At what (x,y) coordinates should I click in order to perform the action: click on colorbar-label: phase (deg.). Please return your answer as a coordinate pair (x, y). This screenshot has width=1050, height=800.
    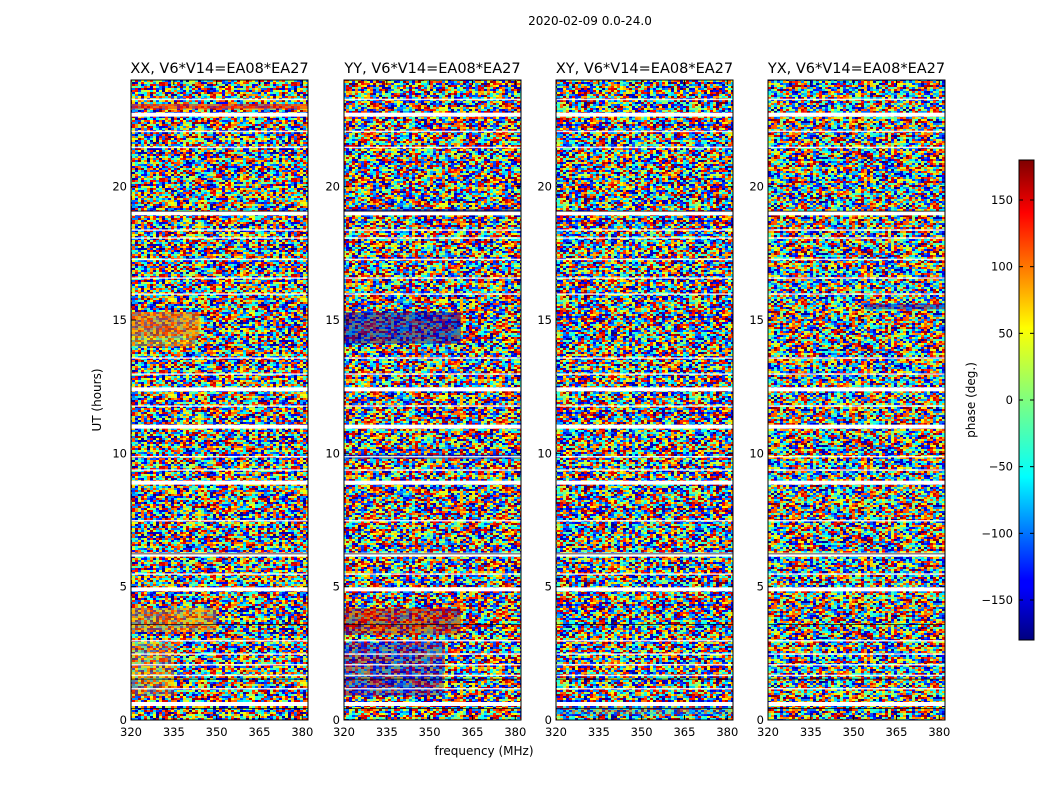
    Looking at the image, I should click on (971, 400).